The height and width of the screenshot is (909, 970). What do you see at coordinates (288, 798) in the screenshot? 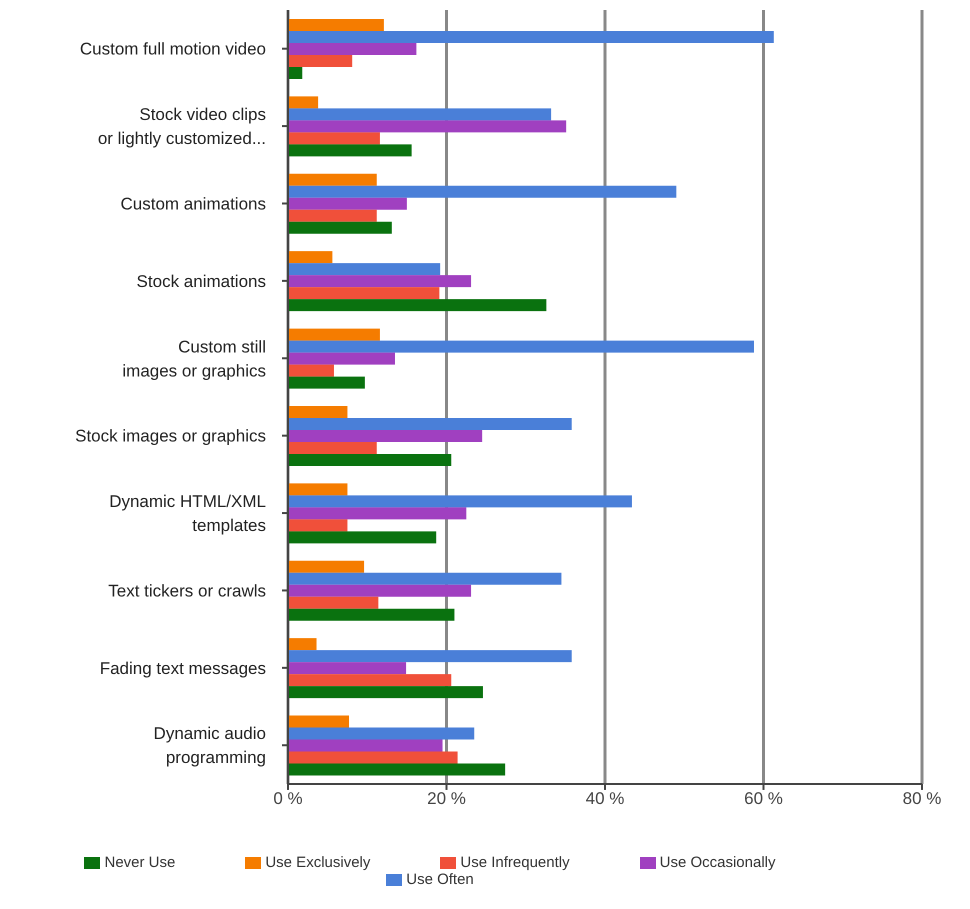
I see `x-tick-label: 0 %` at bounding box center [288, 798].